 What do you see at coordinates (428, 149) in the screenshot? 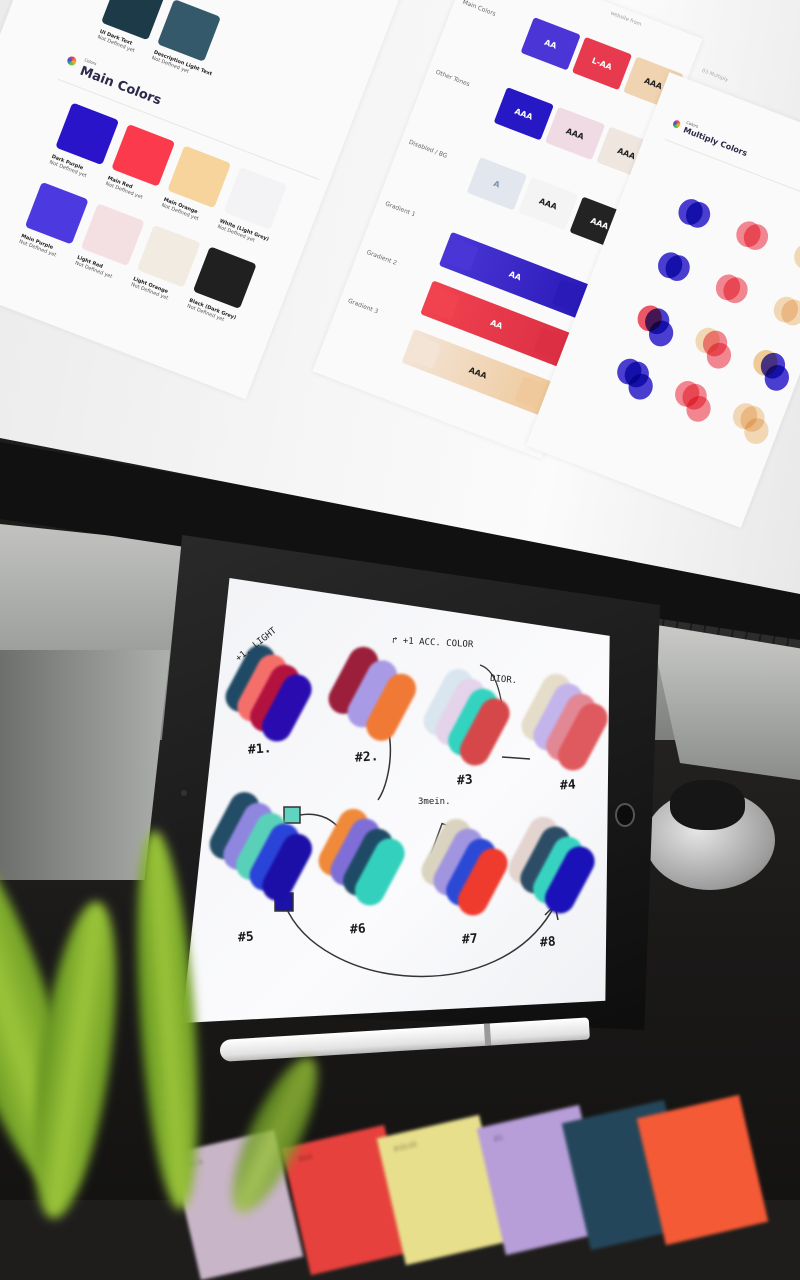
I see `row-label: Disabled / BG` at bounding box center [428, 149].